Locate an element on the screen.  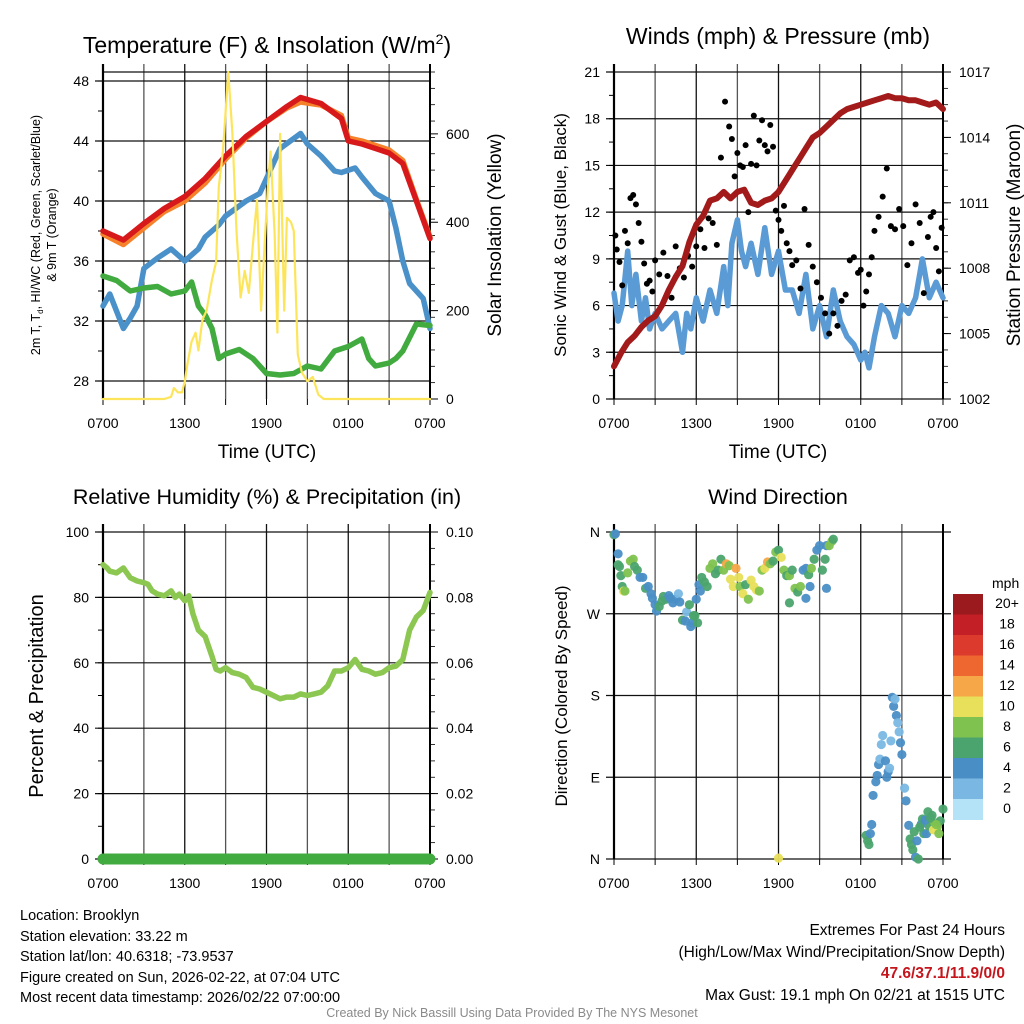
winds-y-axis-label: Sonic Wind & Gust (Blue, Black) is located at coordinates (560, 235).